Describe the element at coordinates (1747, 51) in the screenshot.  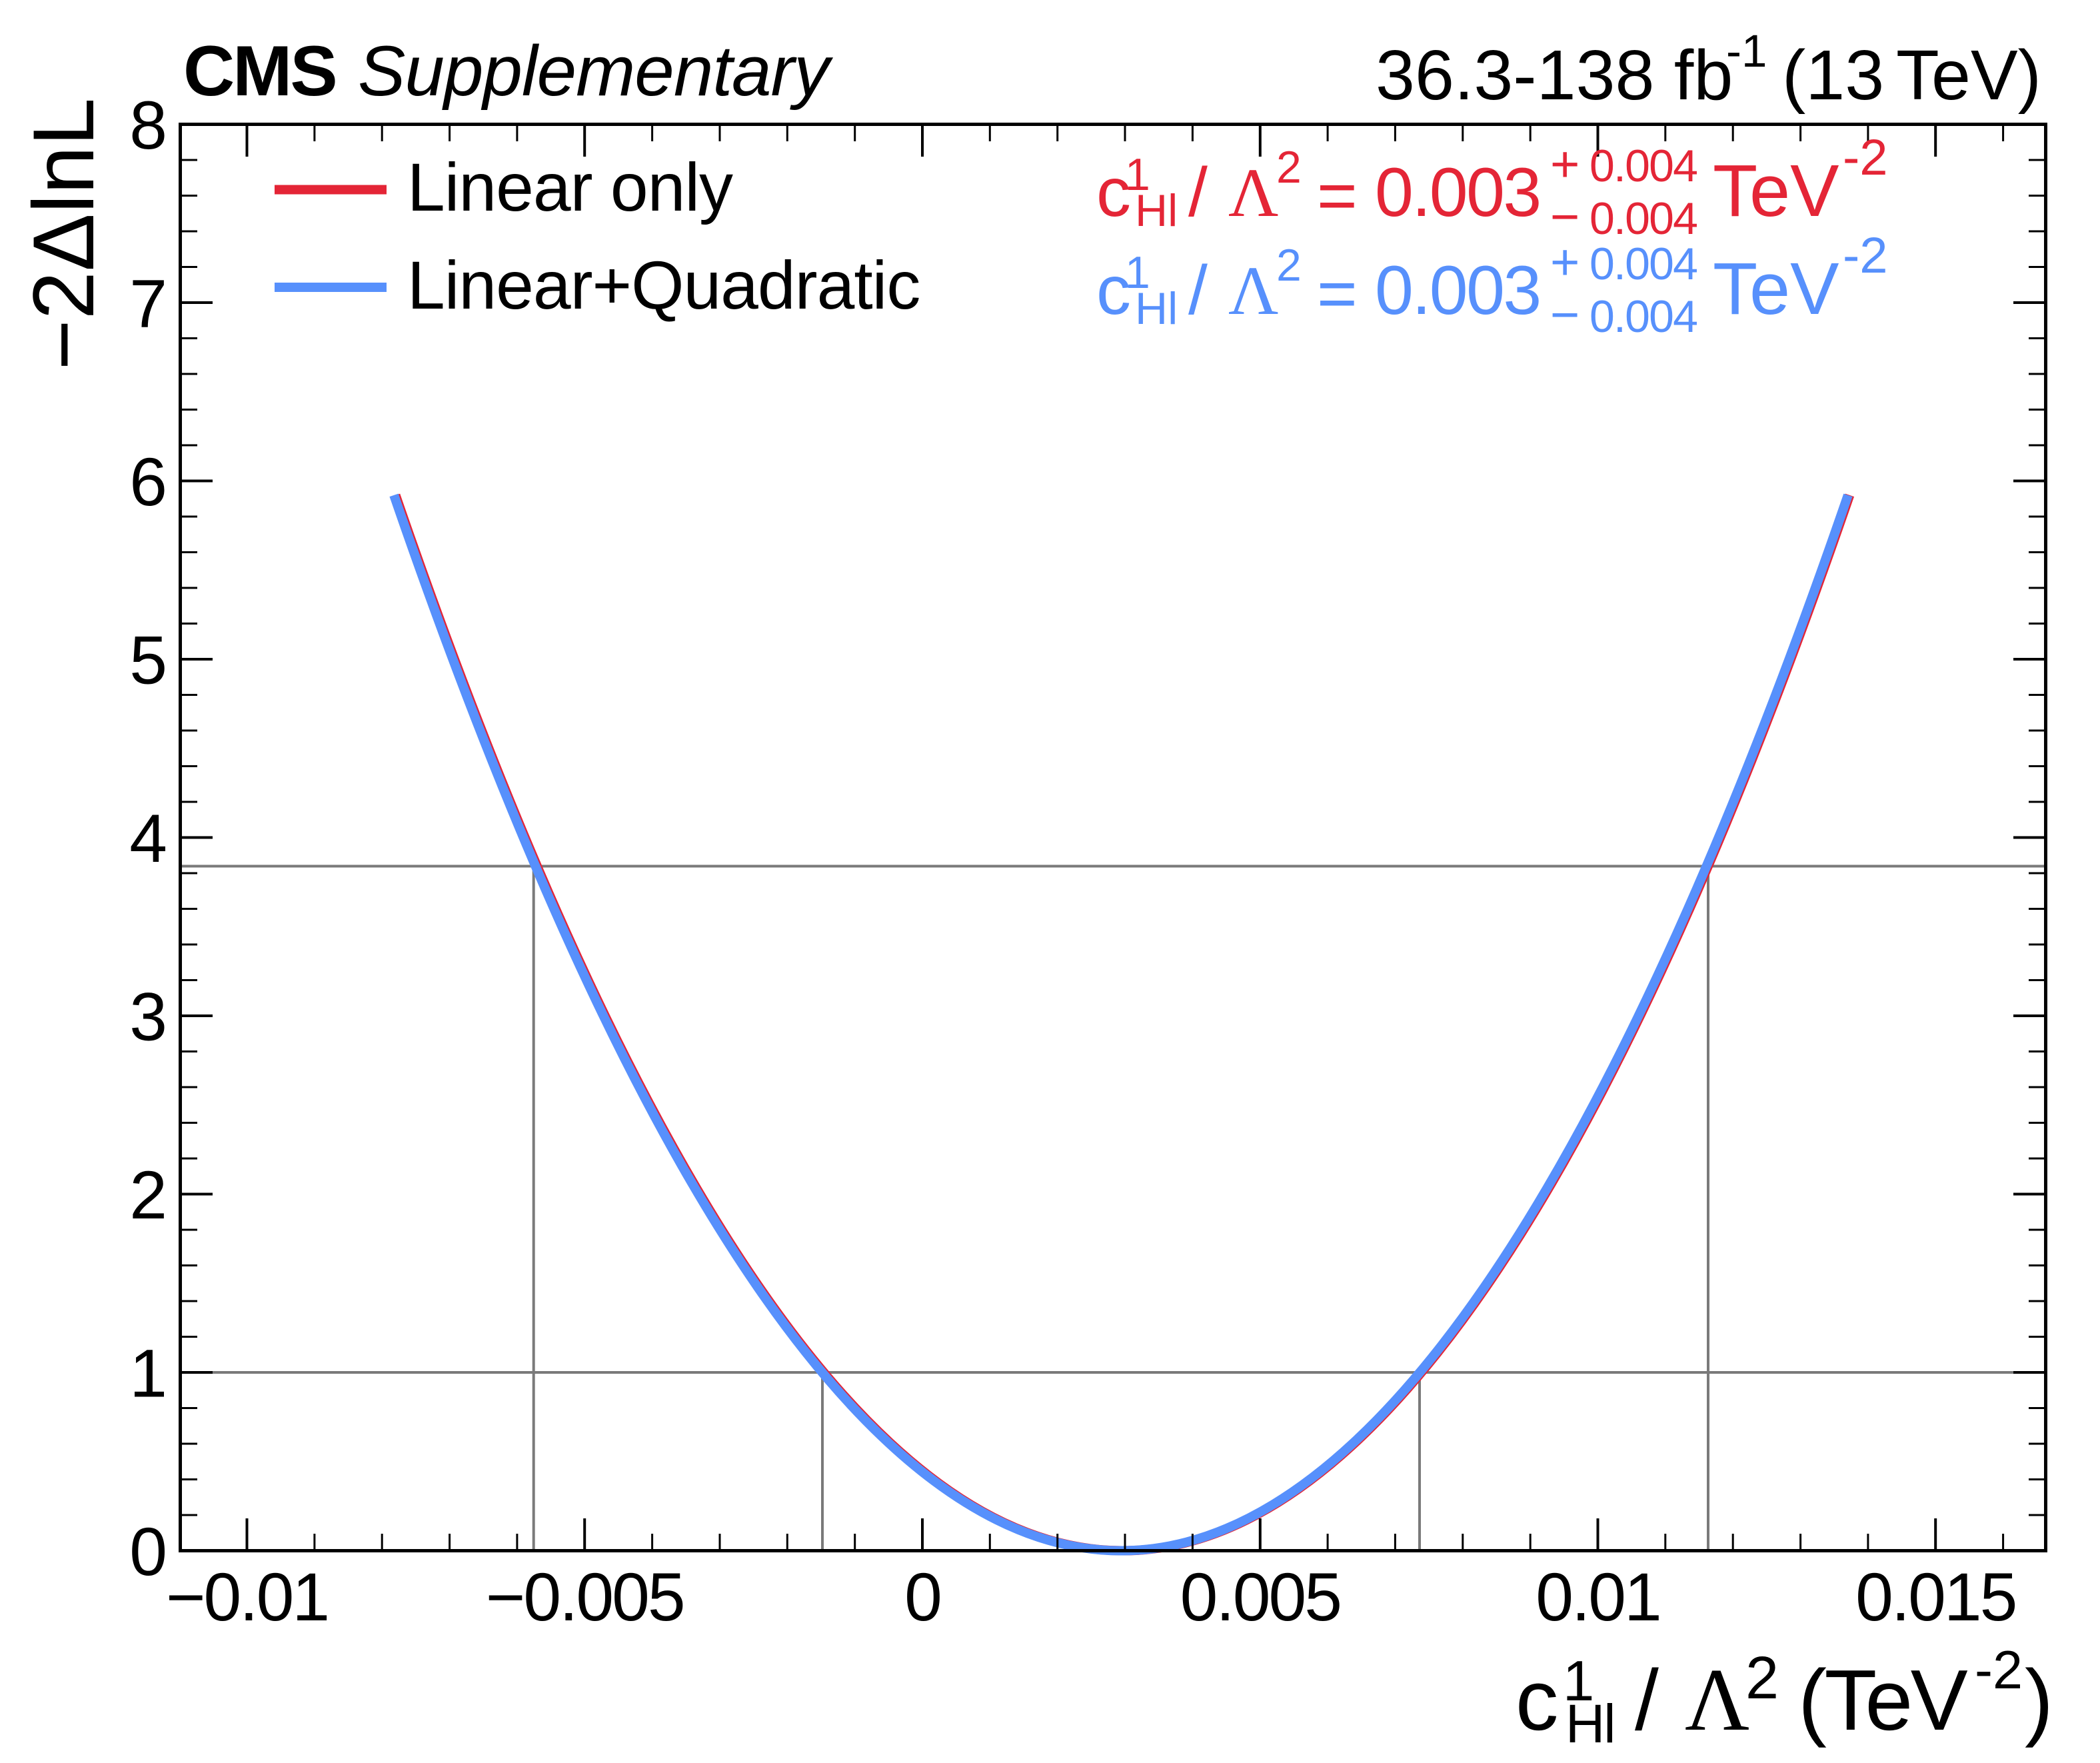
I see `svg-text: -1` at that location.